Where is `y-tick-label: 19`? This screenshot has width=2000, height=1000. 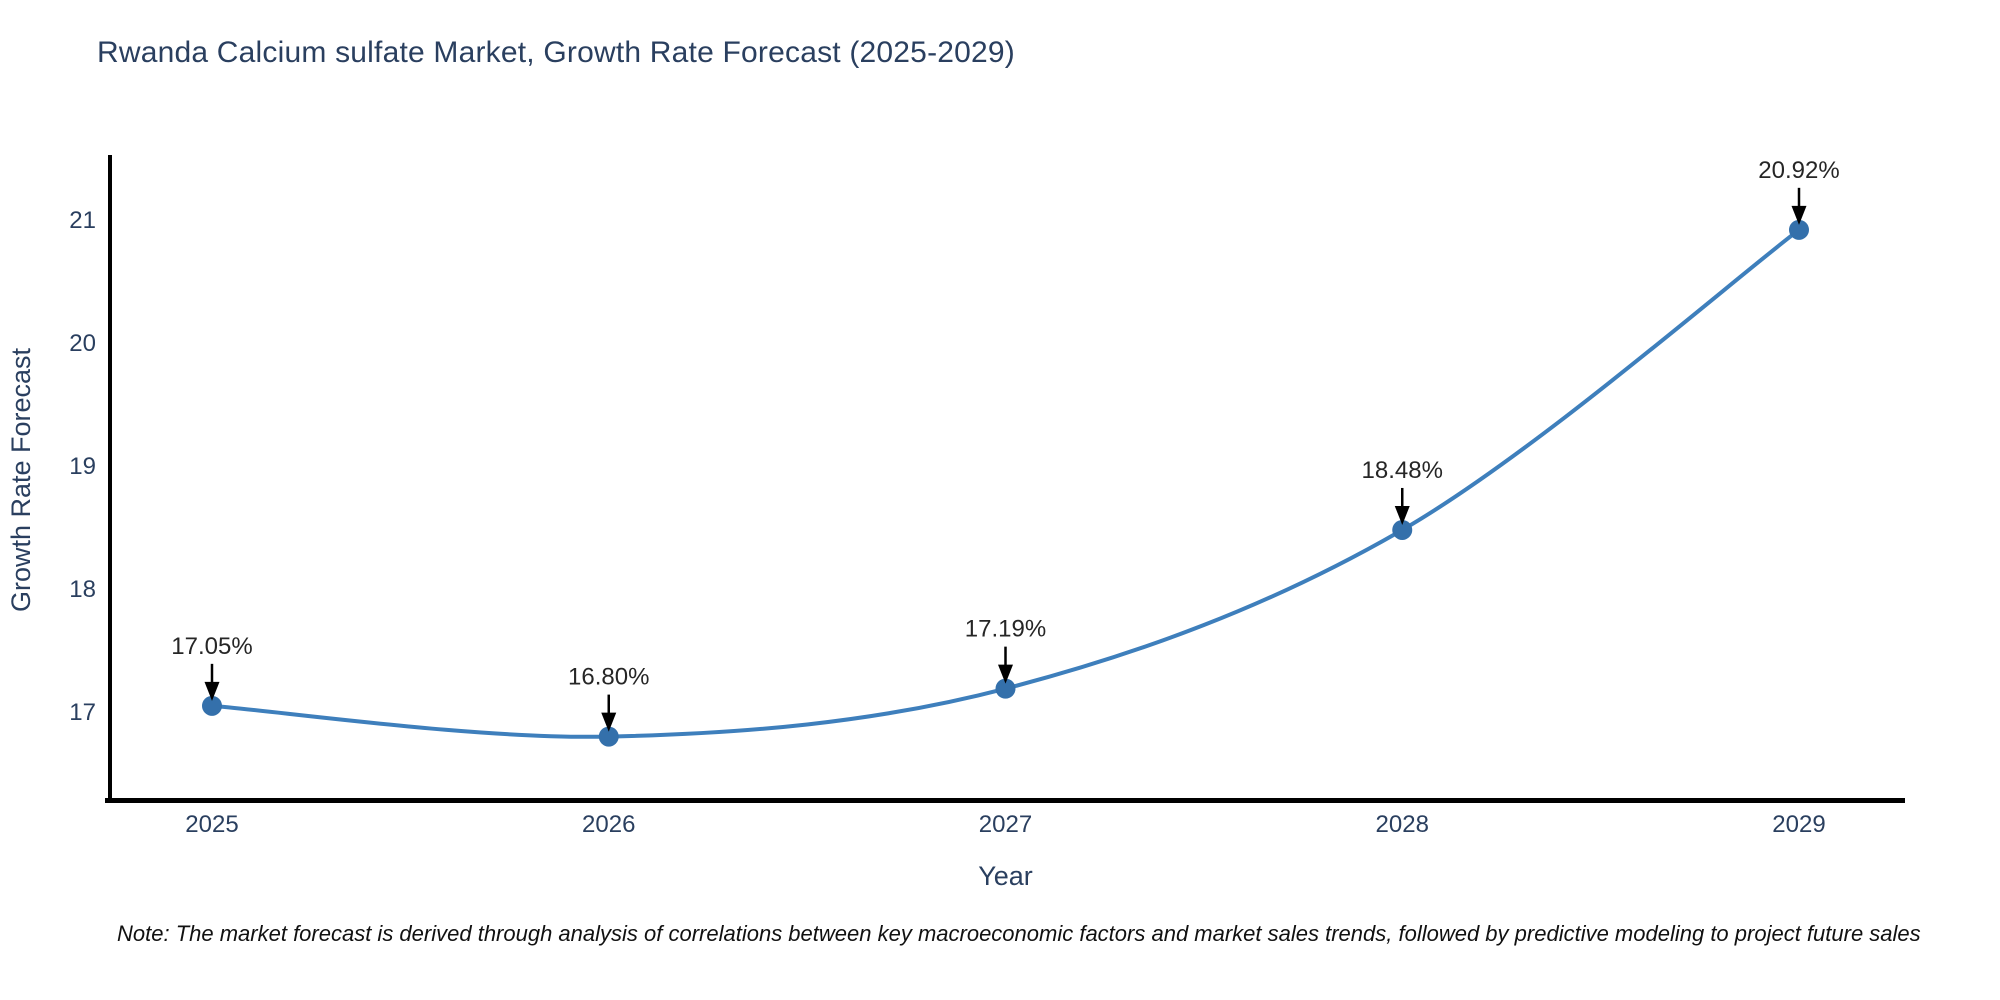 y-tick-label: 19 is located at coordinates (82, 466).